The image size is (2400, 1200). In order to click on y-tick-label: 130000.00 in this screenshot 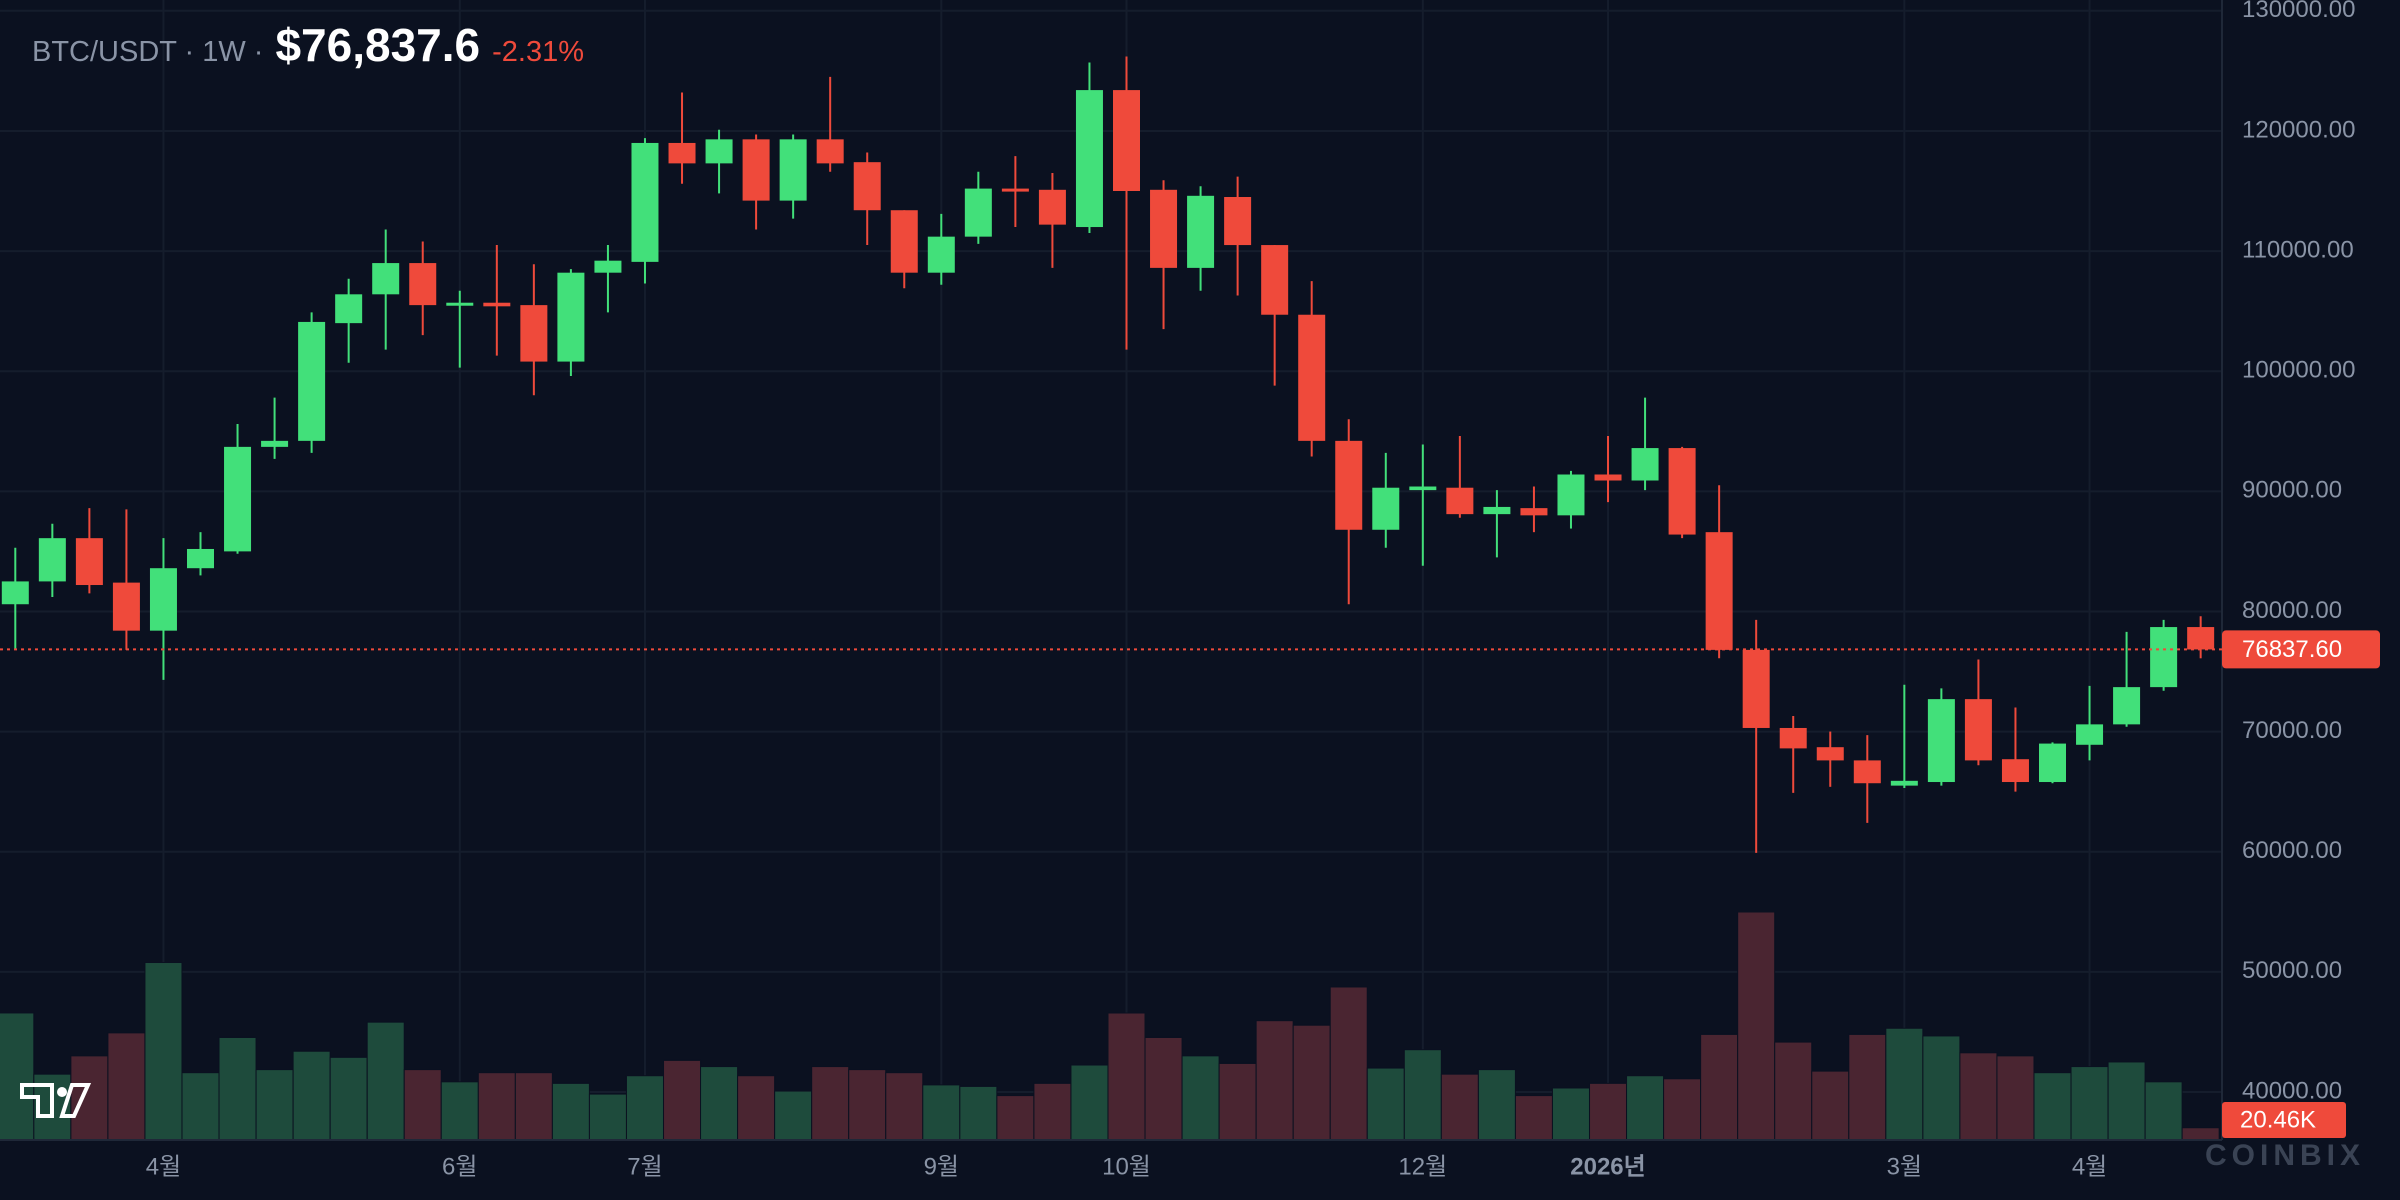, I will do `click(2298, 11)`.